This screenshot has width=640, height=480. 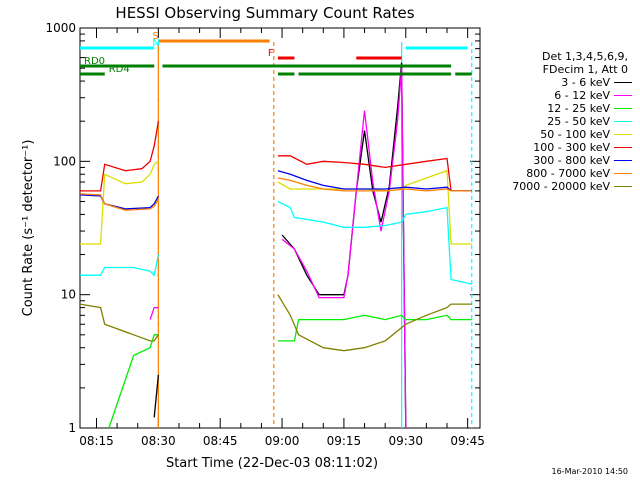 I want to click on state-bar-label-n: N, so click(x=155, y=43).